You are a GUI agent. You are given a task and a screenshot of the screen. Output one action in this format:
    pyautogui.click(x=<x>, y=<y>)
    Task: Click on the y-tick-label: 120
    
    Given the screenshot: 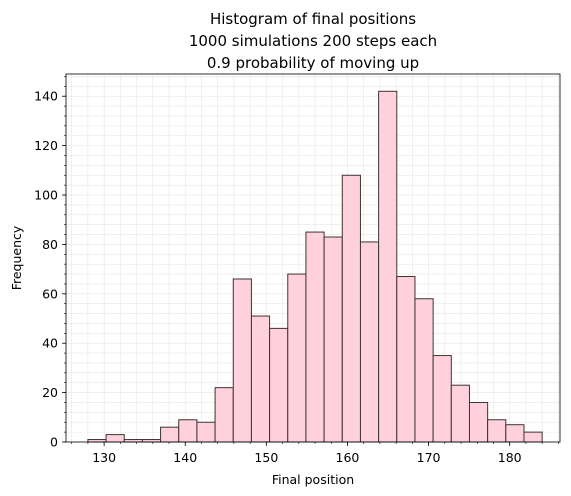 What is the action you would take?
    pyautogui.click(x=46, y=145)
    